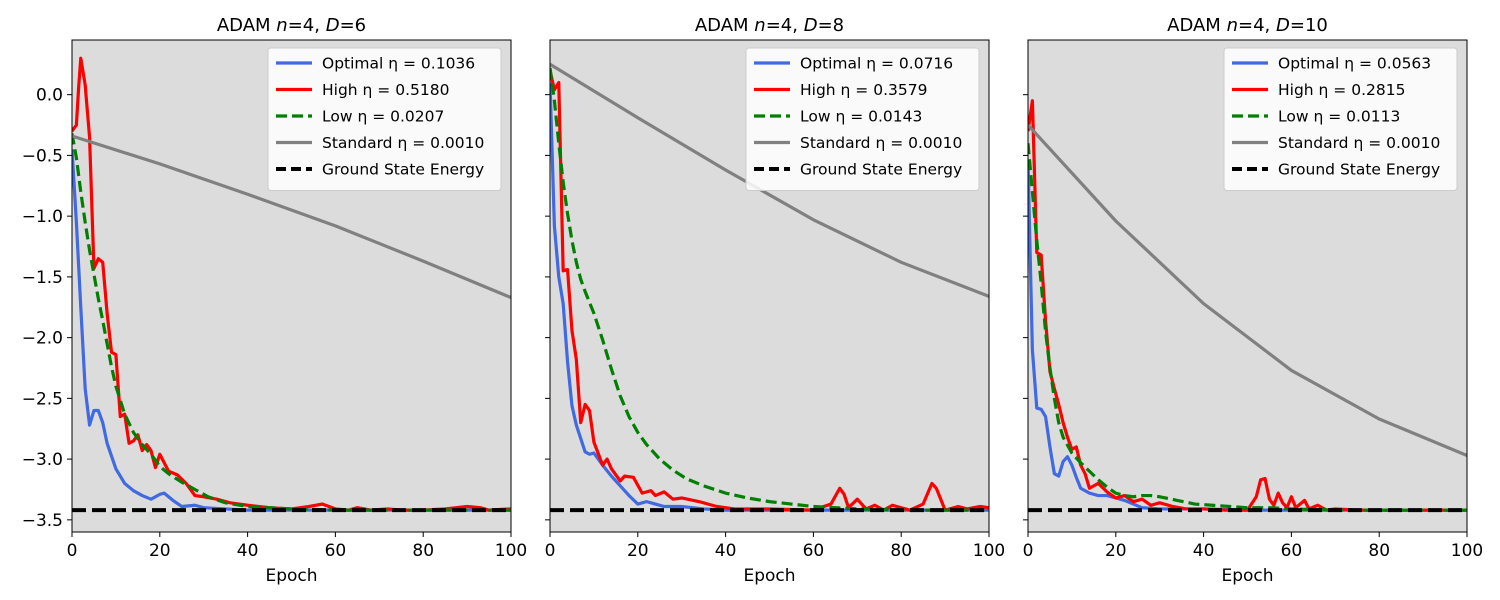  Describe the element at coordinates (1341, 90) in the screenshot. I see `legend-entry: High η = 0.2815` at that location.